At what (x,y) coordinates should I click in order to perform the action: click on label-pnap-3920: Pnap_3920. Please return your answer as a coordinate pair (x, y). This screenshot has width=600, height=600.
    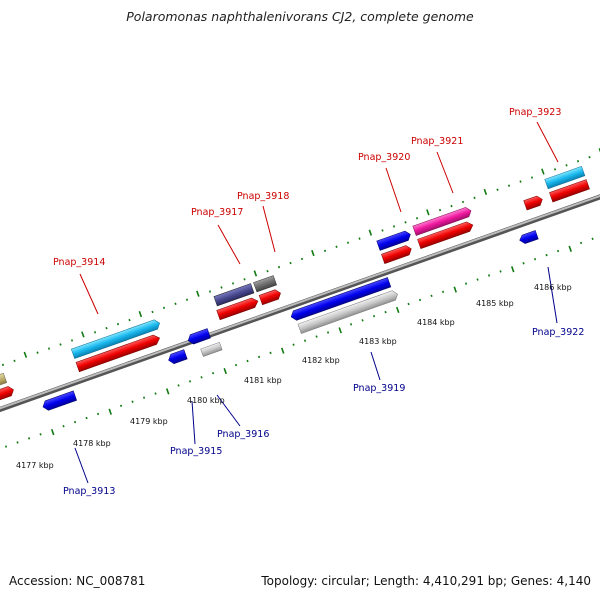
    Looking at the image, I should click on (384, 157).